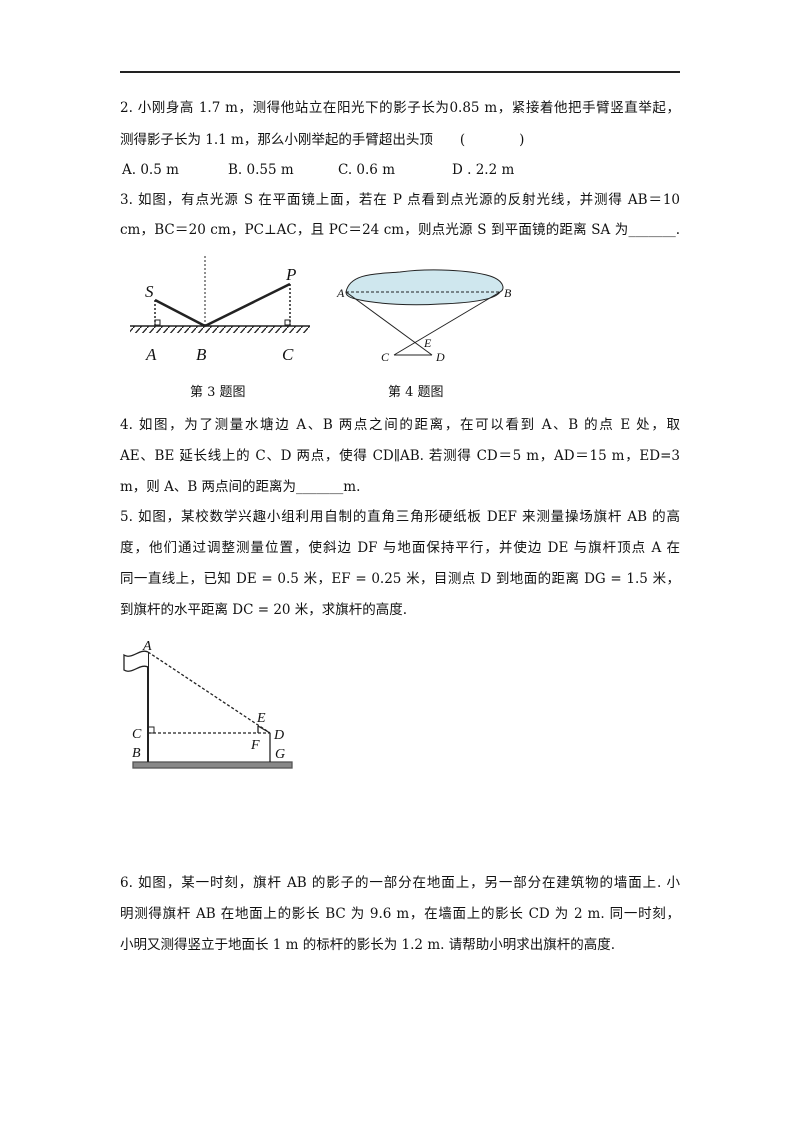 The width and height of the screenshot is (800, 1132). I want to click on figure-label: G, so click(280, 754).